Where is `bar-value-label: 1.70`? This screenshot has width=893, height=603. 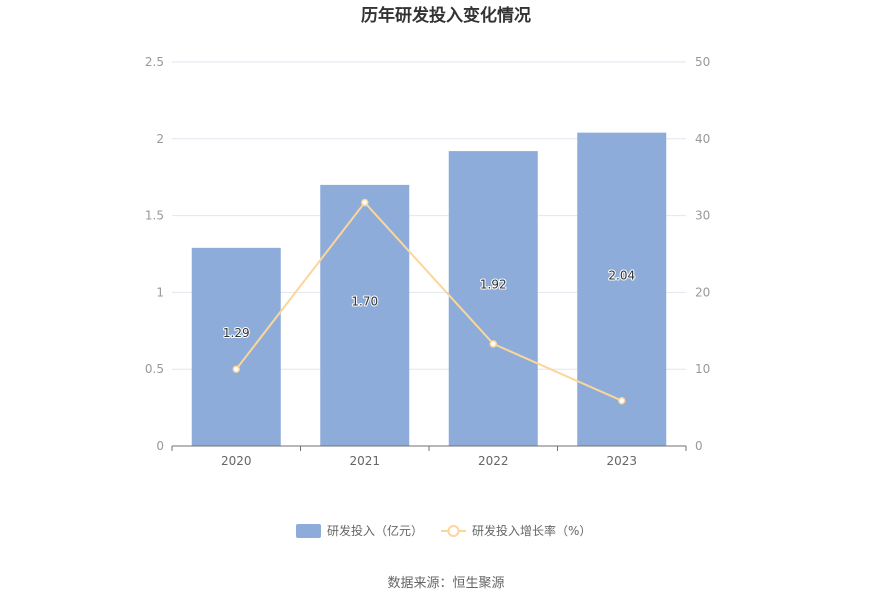
bar-value-label: 1.70 is located at coordinates (364, 301).